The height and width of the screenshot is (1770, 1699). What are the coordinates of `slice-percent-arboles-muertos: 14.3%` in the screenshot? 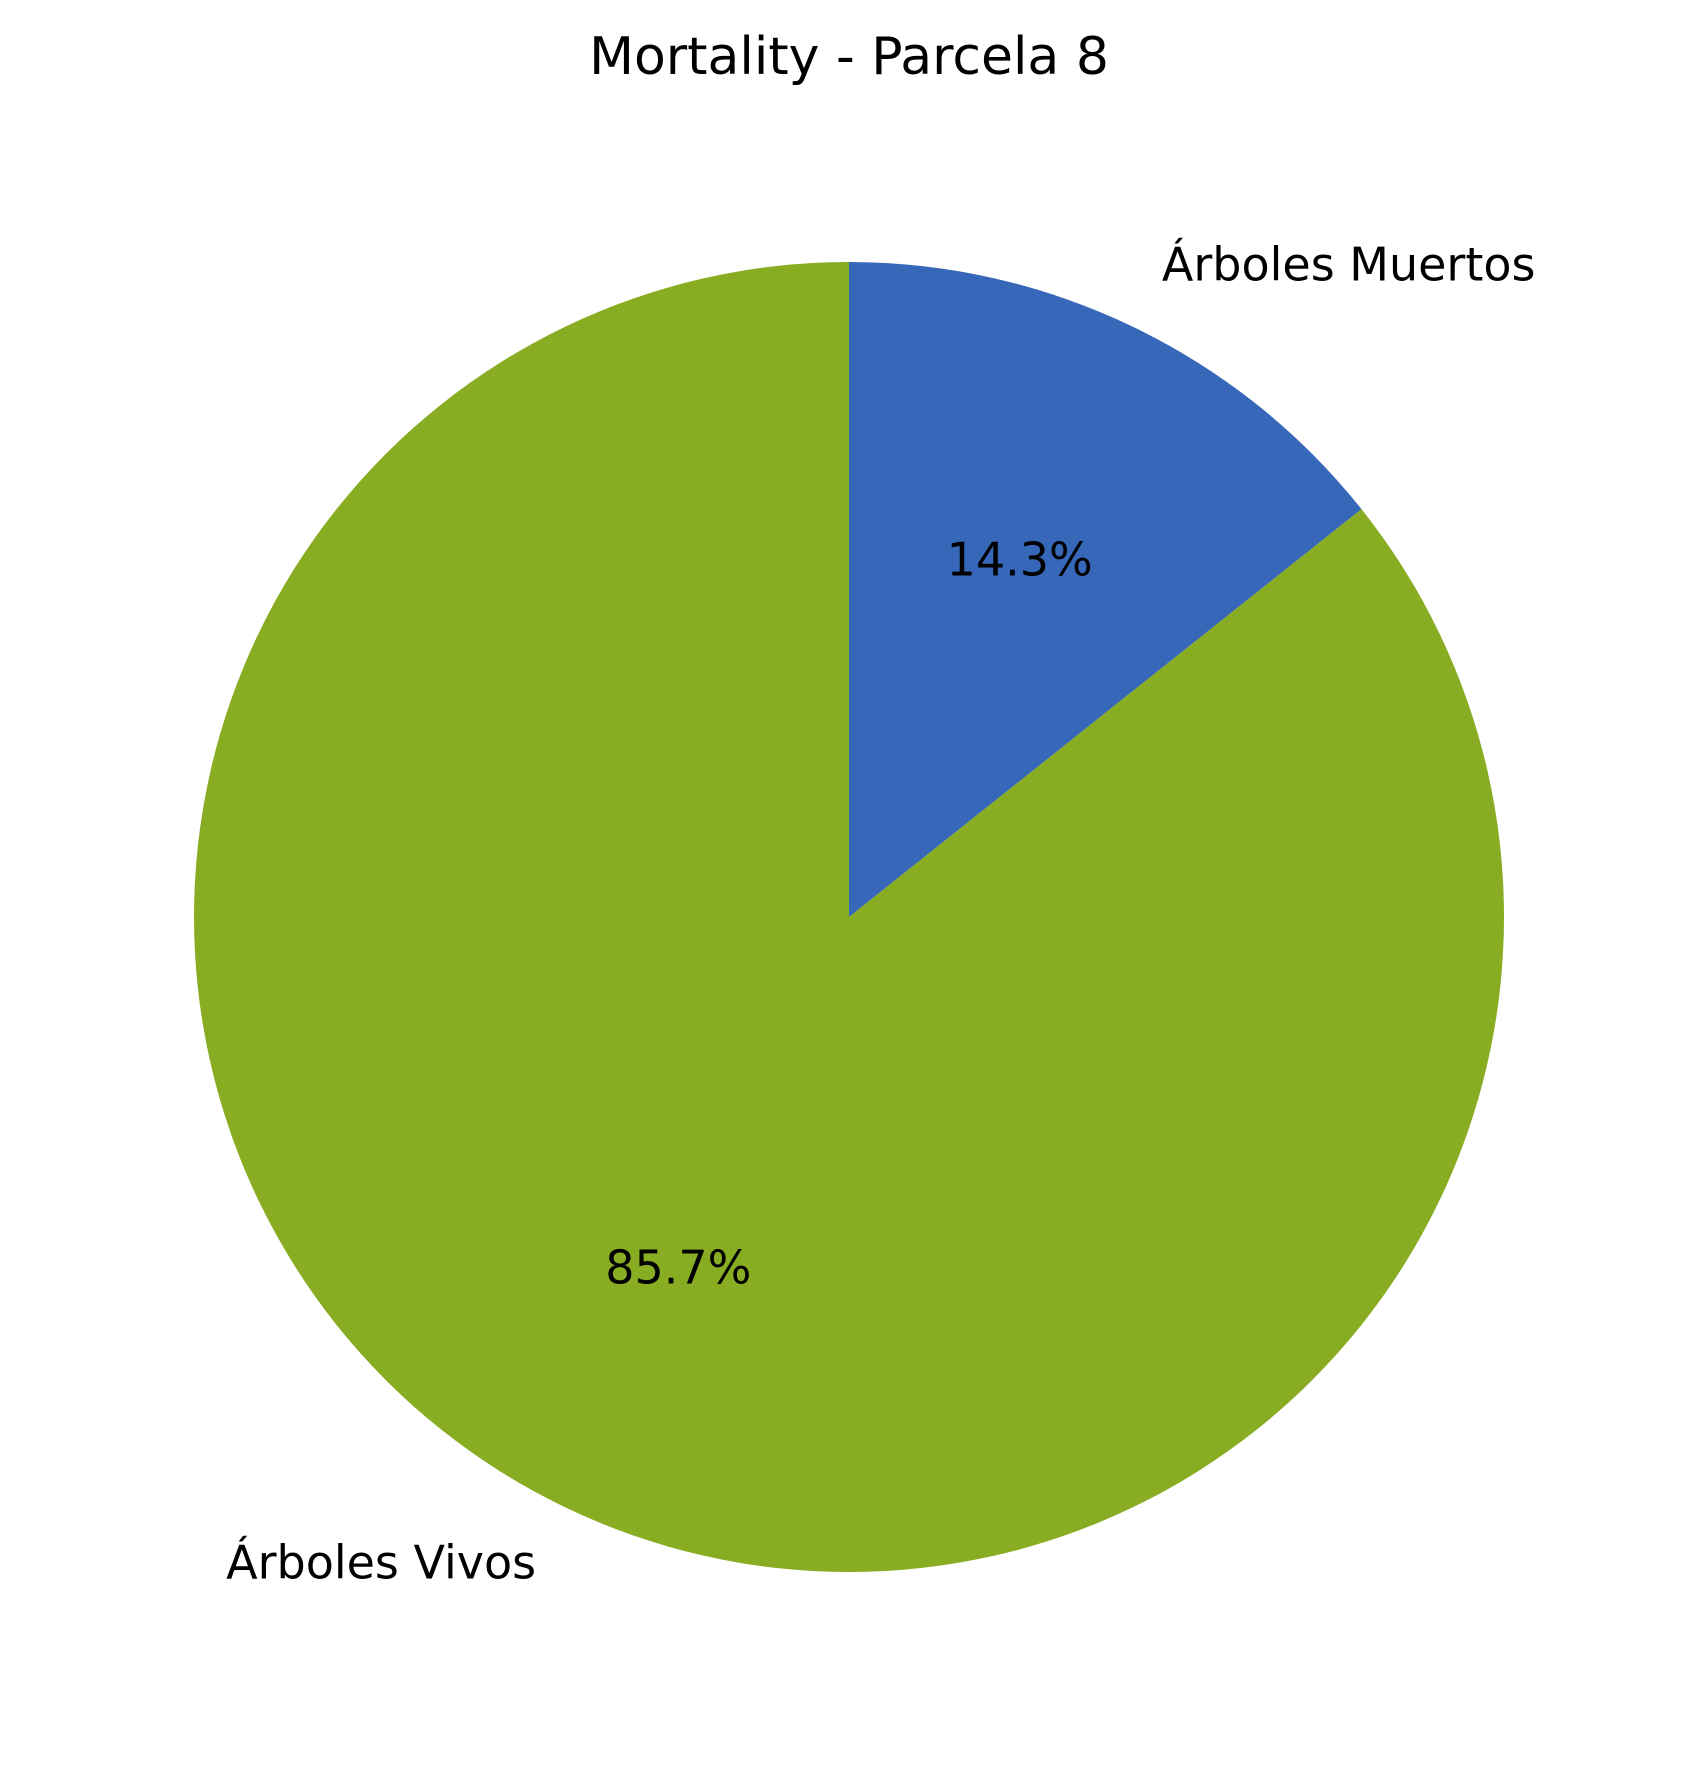 It's located at (1020, 559).